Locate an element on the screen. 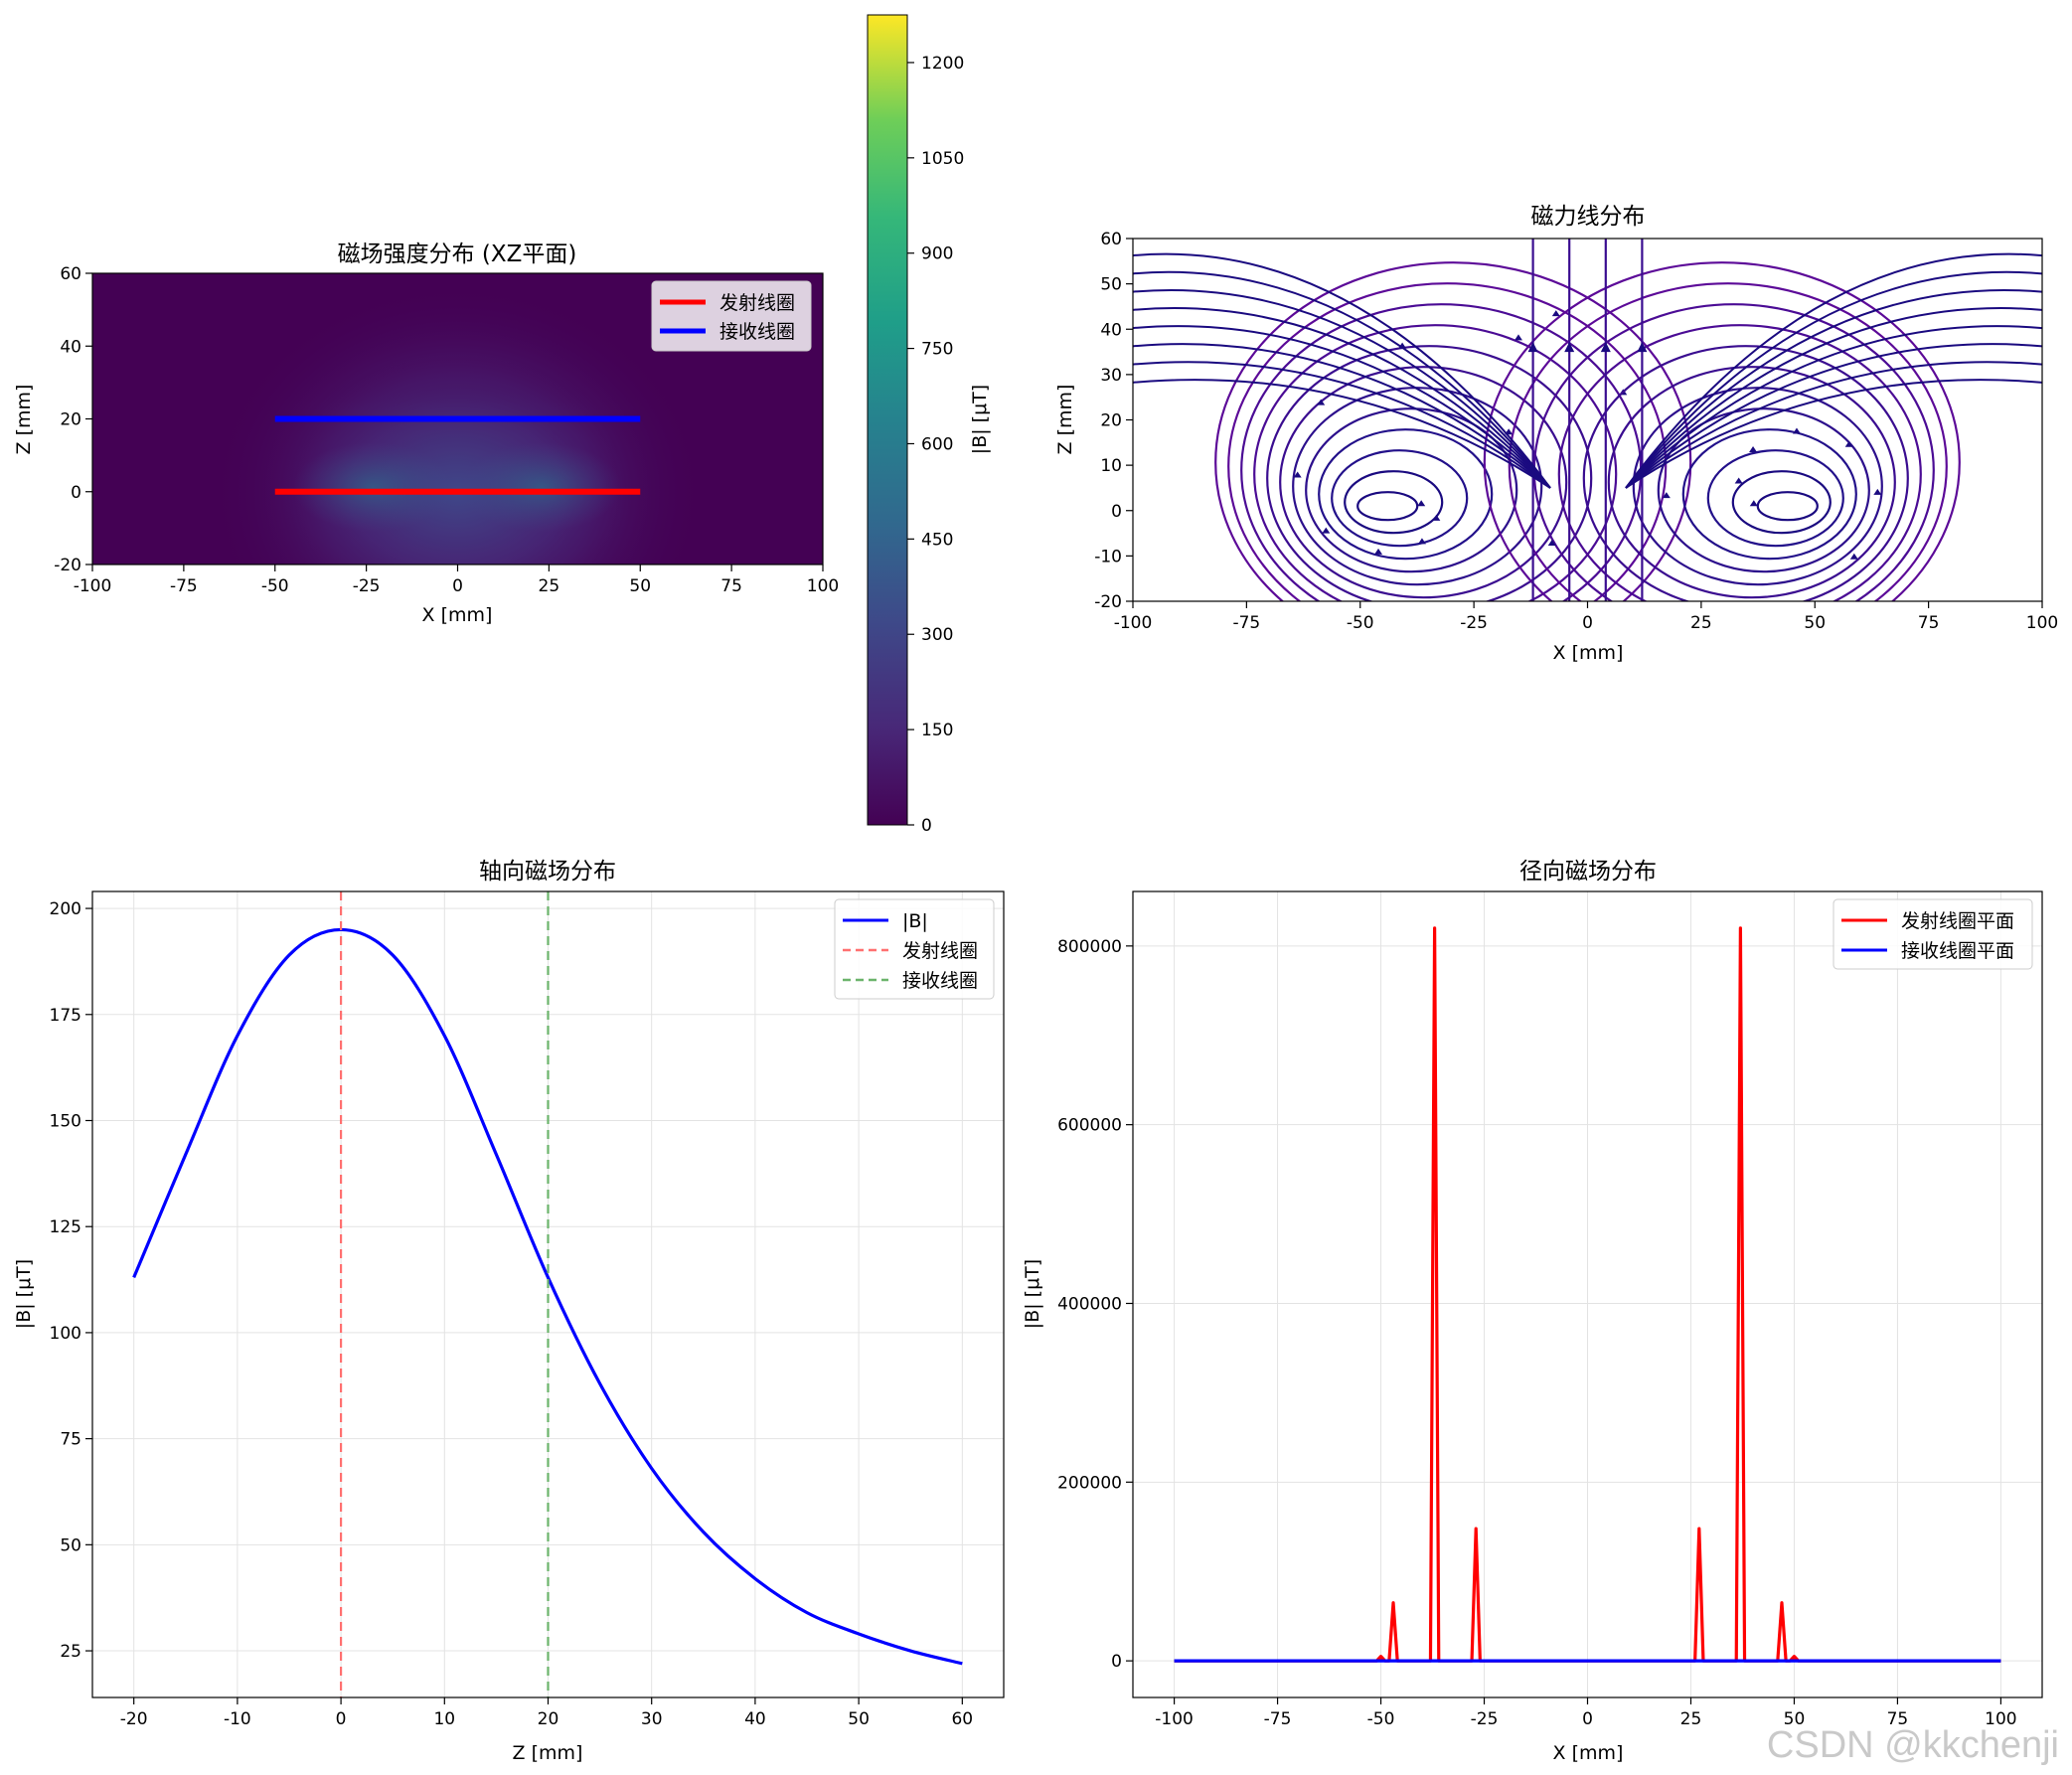 The height and width of the screenshot is (1775, 2072). radial-legend: 发射线圈平面 接收线圈平面 is located at coordinates (1933, 934).